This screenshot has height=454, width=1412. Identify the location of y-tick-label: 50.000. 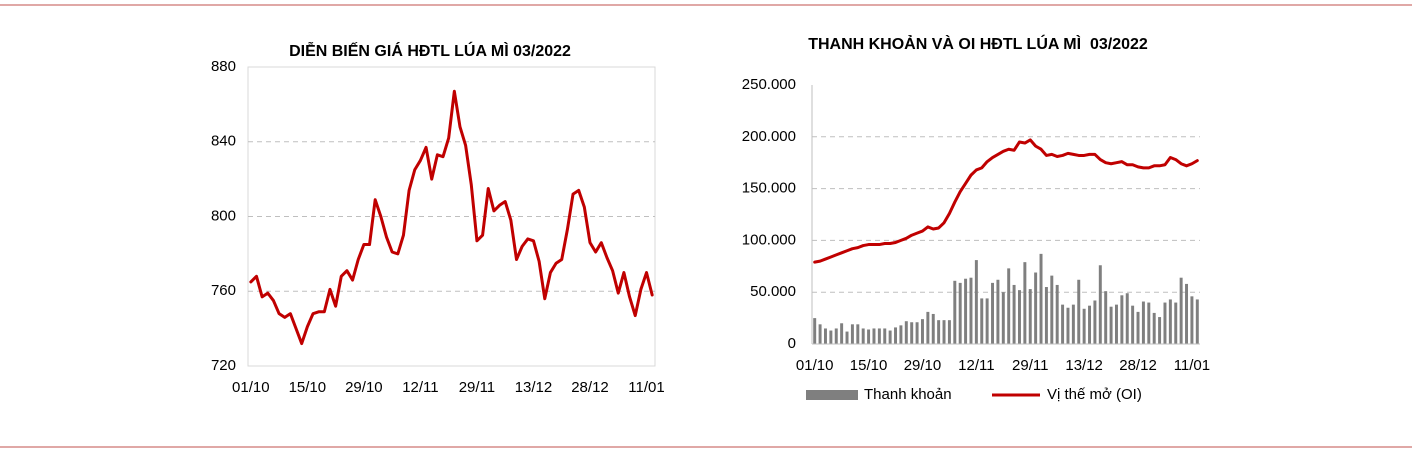
(773, 291).